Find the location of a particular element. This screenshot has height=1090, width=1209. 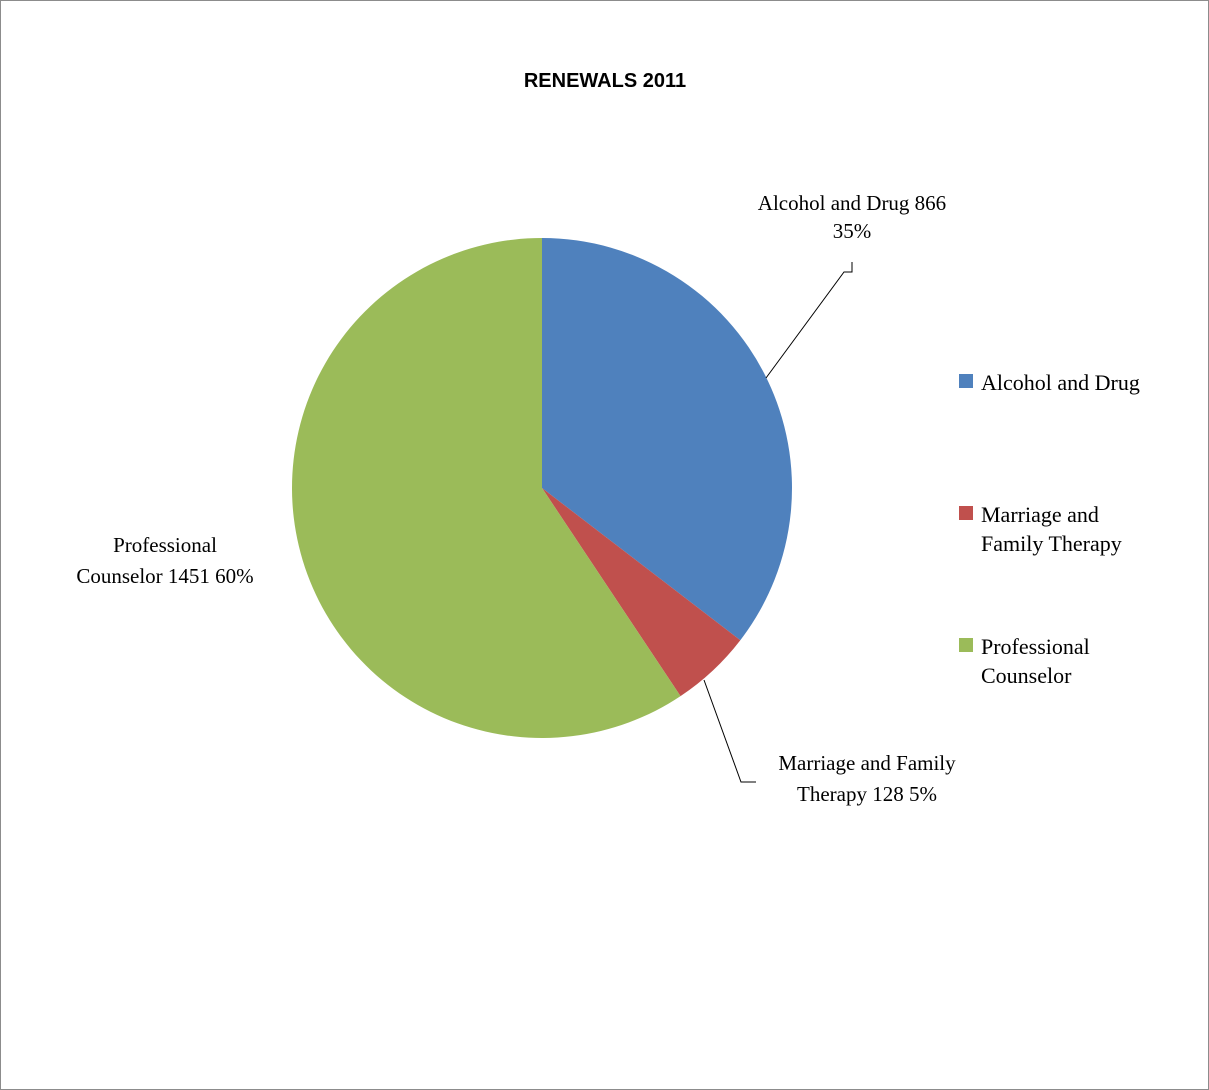

data-label-marriage-and-family-therapy: Marriage and Family Therapy 128 5% is located at coordinates (867, 778).